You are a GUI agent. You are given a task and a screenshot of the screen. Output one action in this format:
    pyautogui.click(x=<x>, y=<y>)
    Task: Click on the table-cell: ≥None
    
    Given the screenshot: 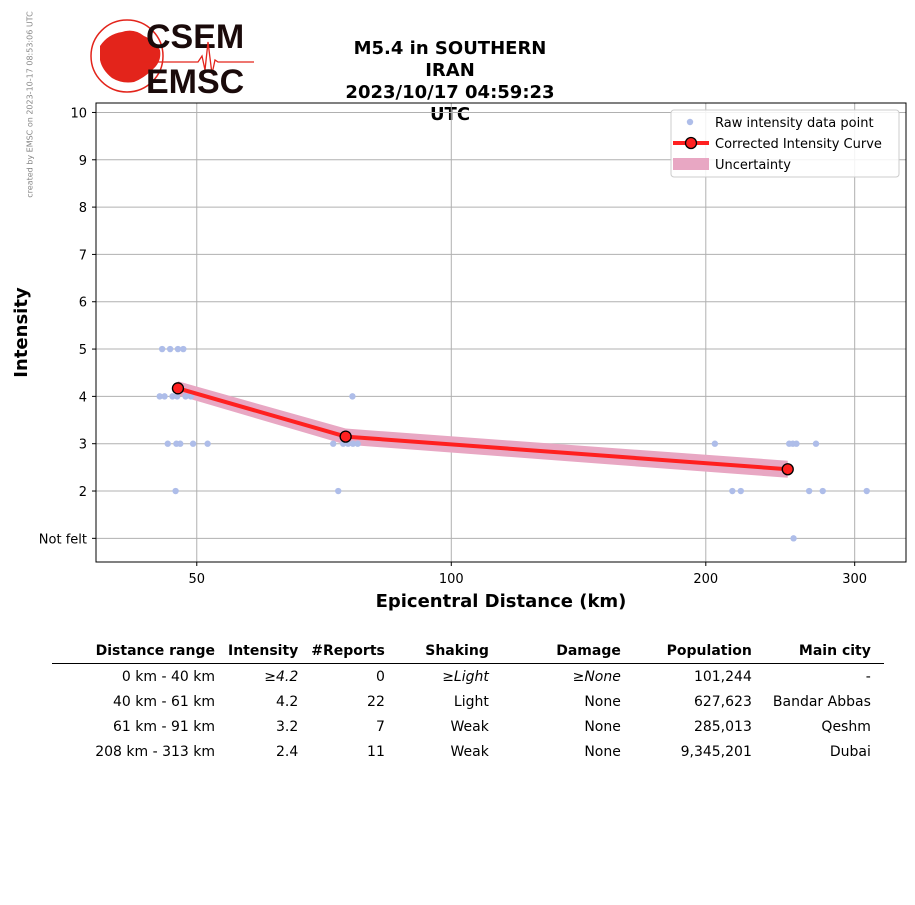 What is the action you would take?
    pyautogui.click(x=596, y=676)
    